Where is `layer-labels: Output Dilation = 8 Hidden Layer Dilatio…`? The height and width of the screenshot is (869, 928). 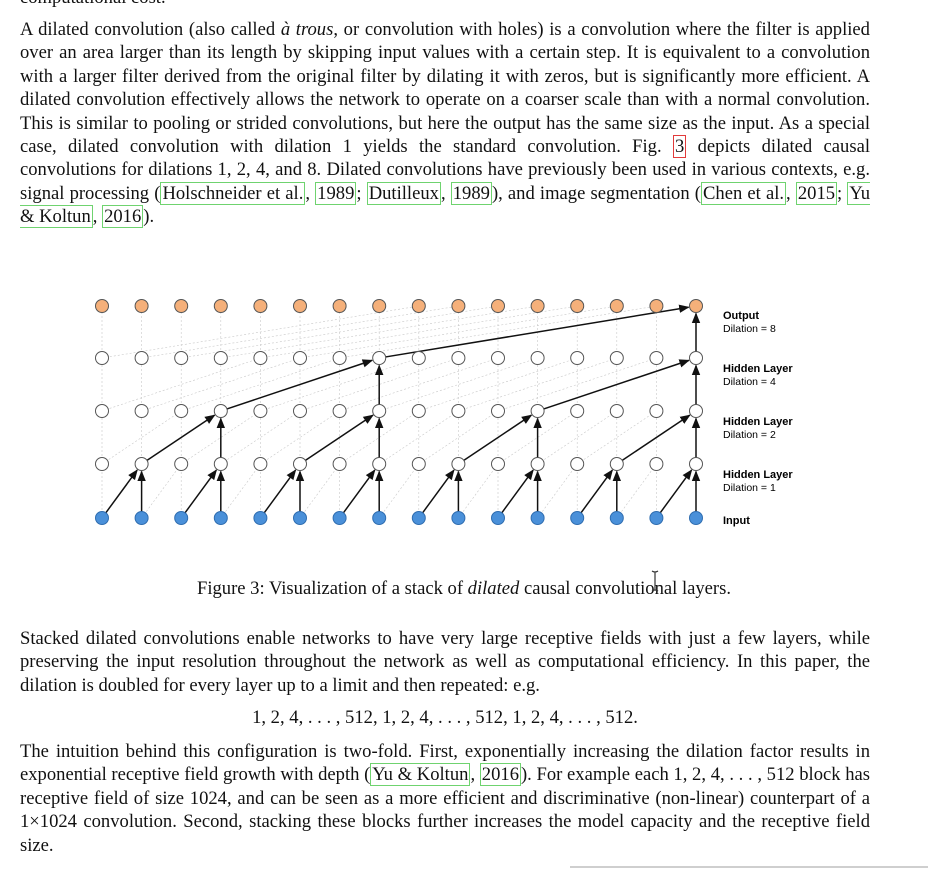
layer-labels: Output Dilation = 8 Hidden Layer Dilatio… is located at coordinates (758, 418).